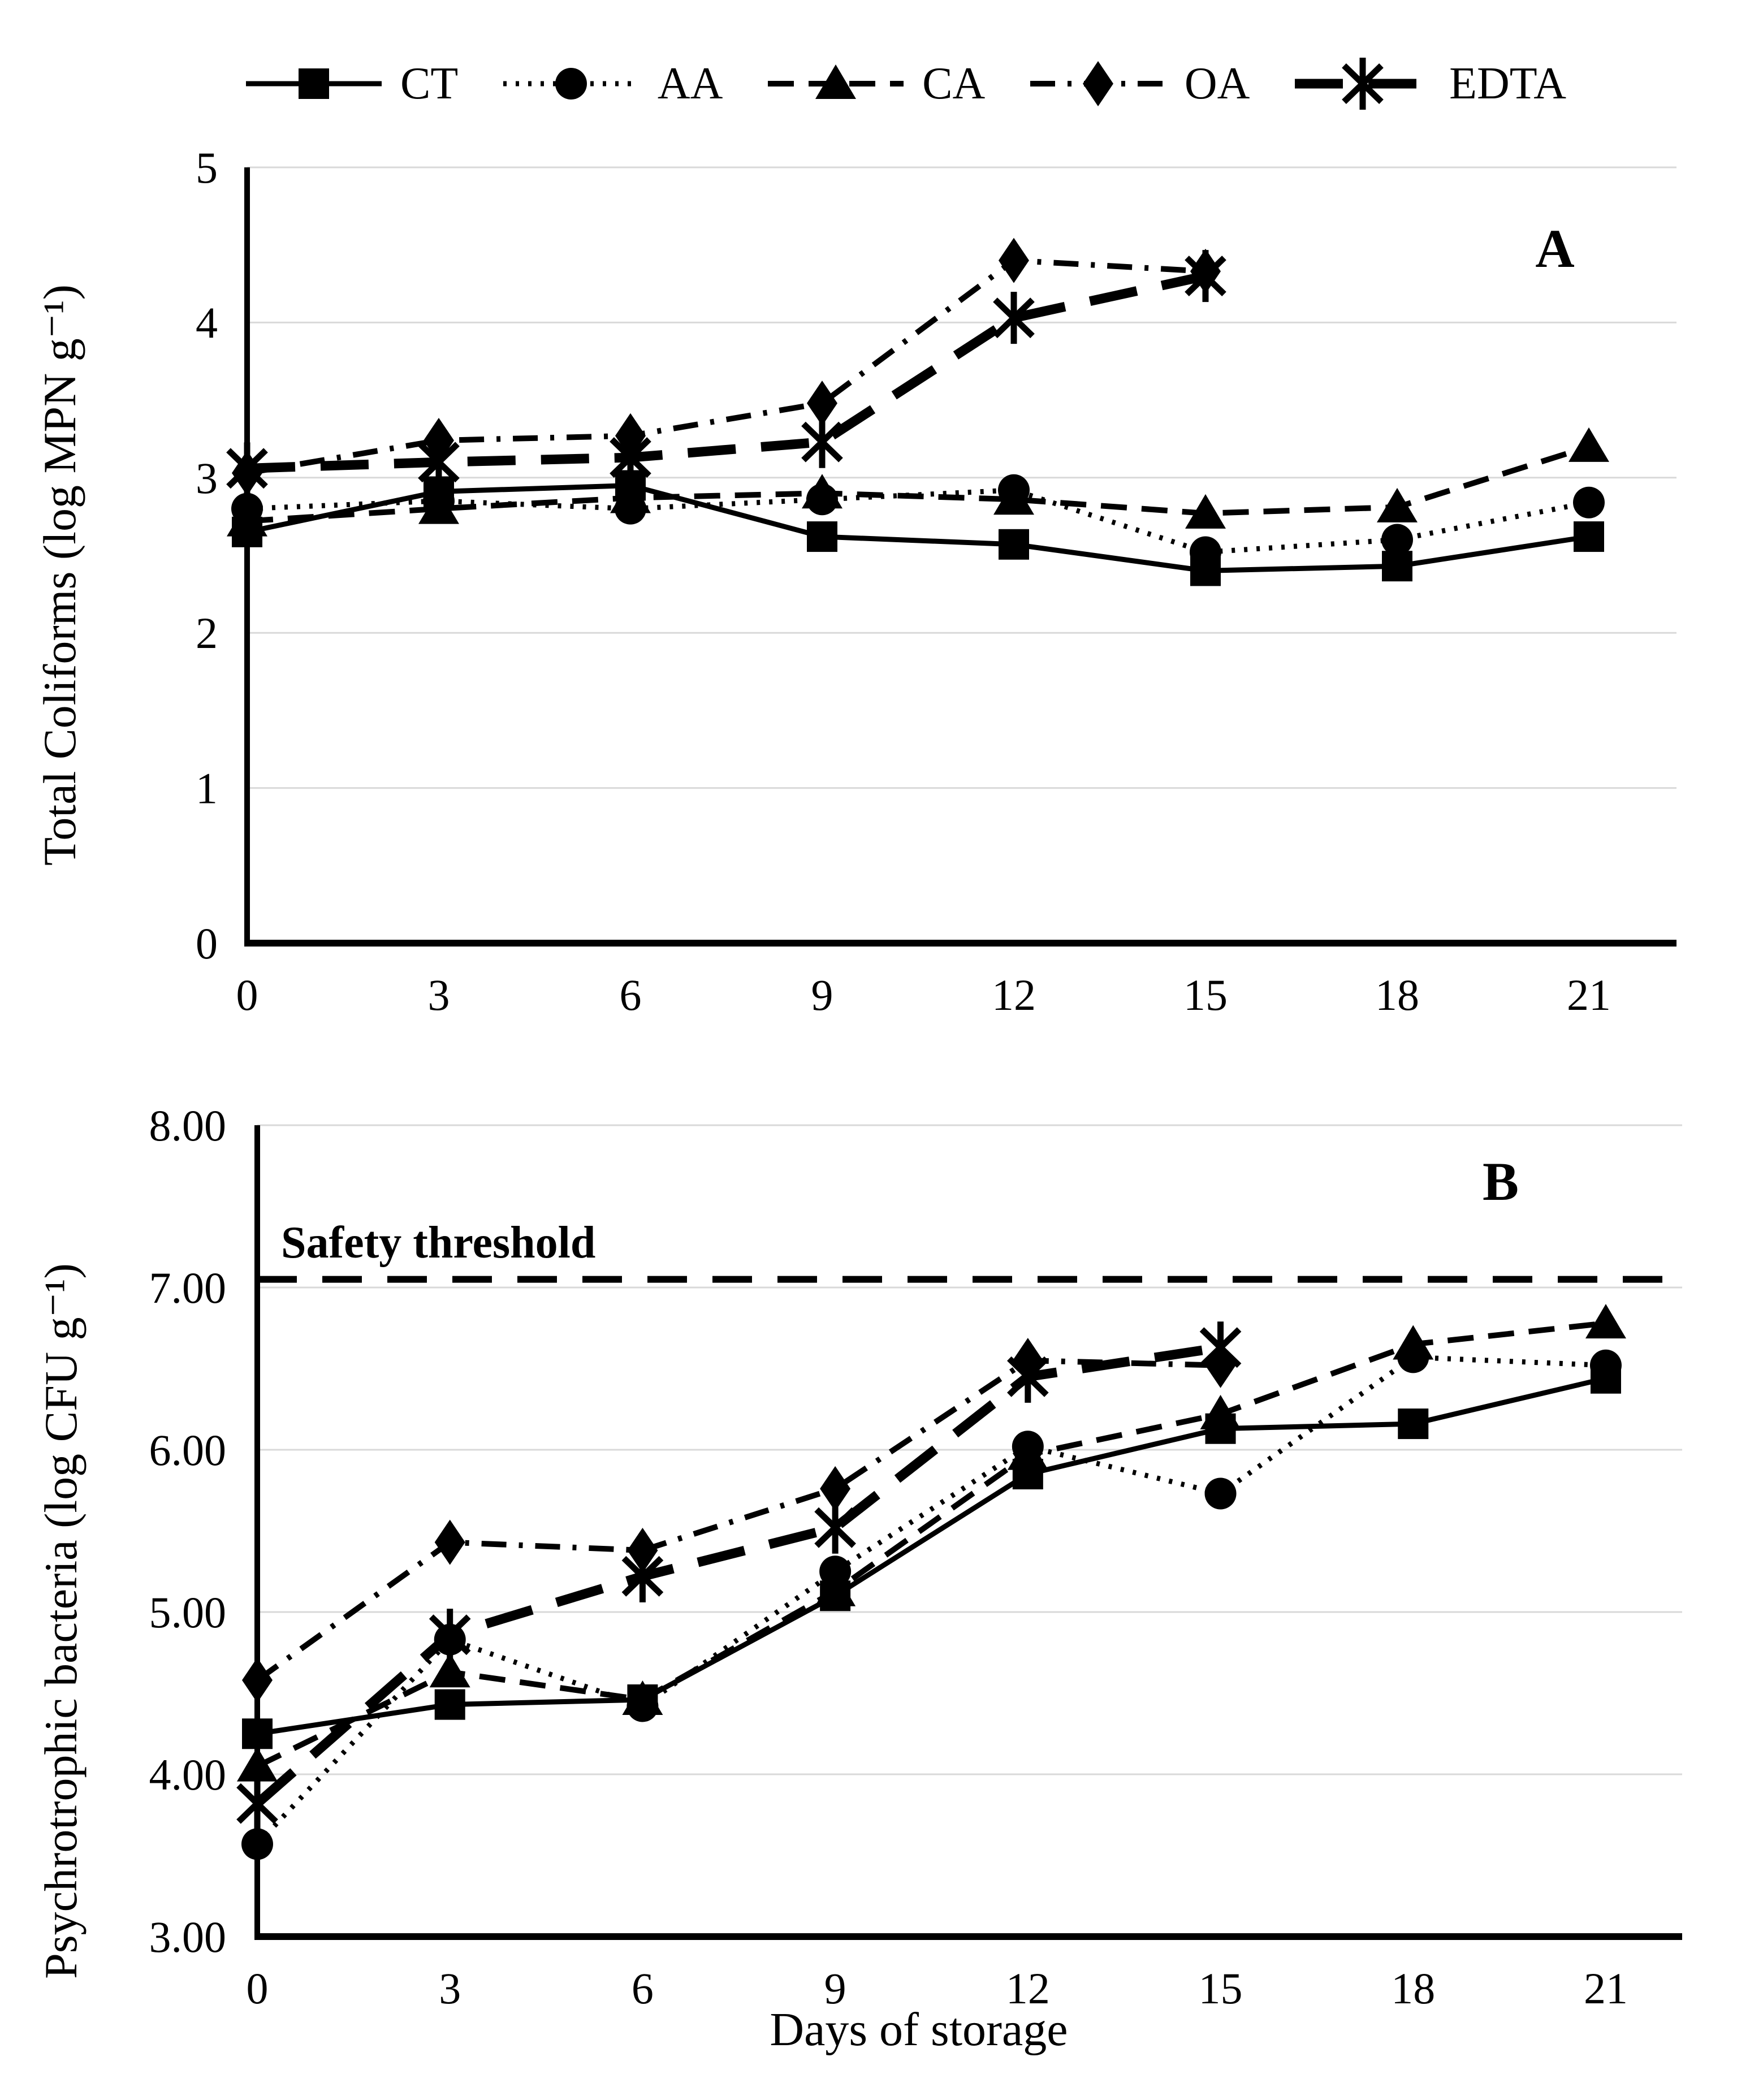 Image resolution: width=1737 pixels, height=2100 pixels. What do you see at coordinates (919, 2029) in the screenshot?
I see `x-axis-title: Days of storage` at bounding box center [919, 2029].